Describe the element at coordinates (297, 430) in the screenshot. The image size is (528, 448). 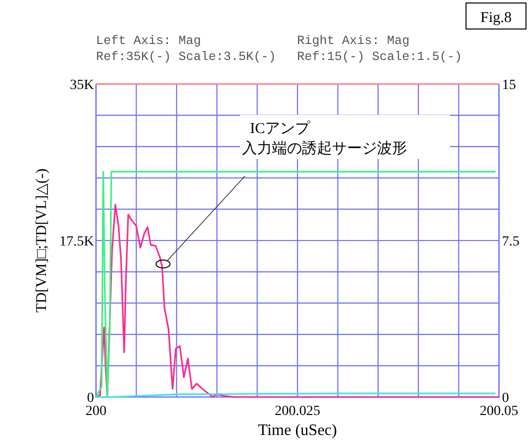
I see `x-axis-title: Time (uSec)` at that location.